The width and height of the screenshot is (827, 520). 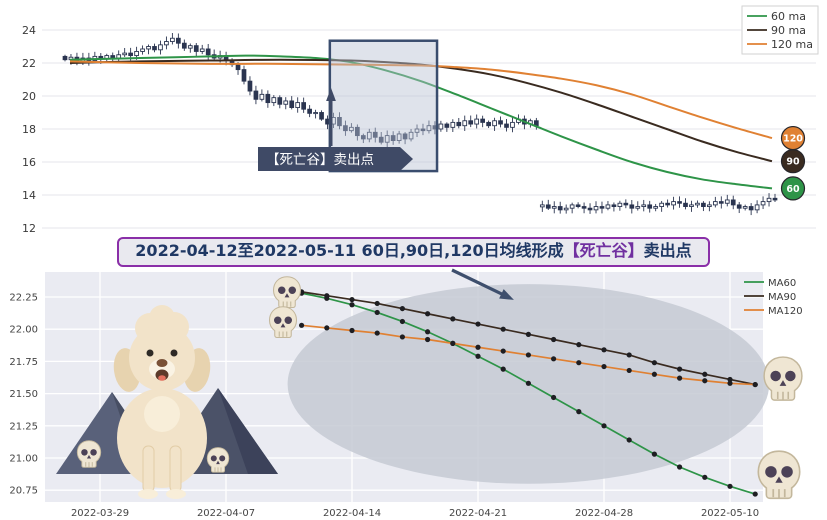 I want to click on title-pointer-arrow, so click(x=482, y=284).